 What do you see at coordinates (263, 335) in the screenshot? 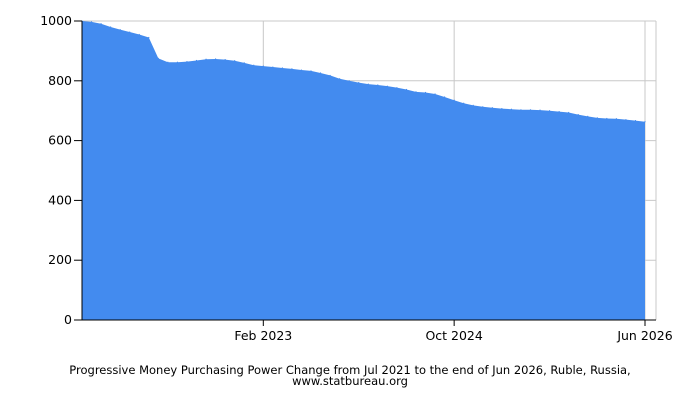
I see `x-tick-label: Feb 2023` at bounding box center [263, 335].